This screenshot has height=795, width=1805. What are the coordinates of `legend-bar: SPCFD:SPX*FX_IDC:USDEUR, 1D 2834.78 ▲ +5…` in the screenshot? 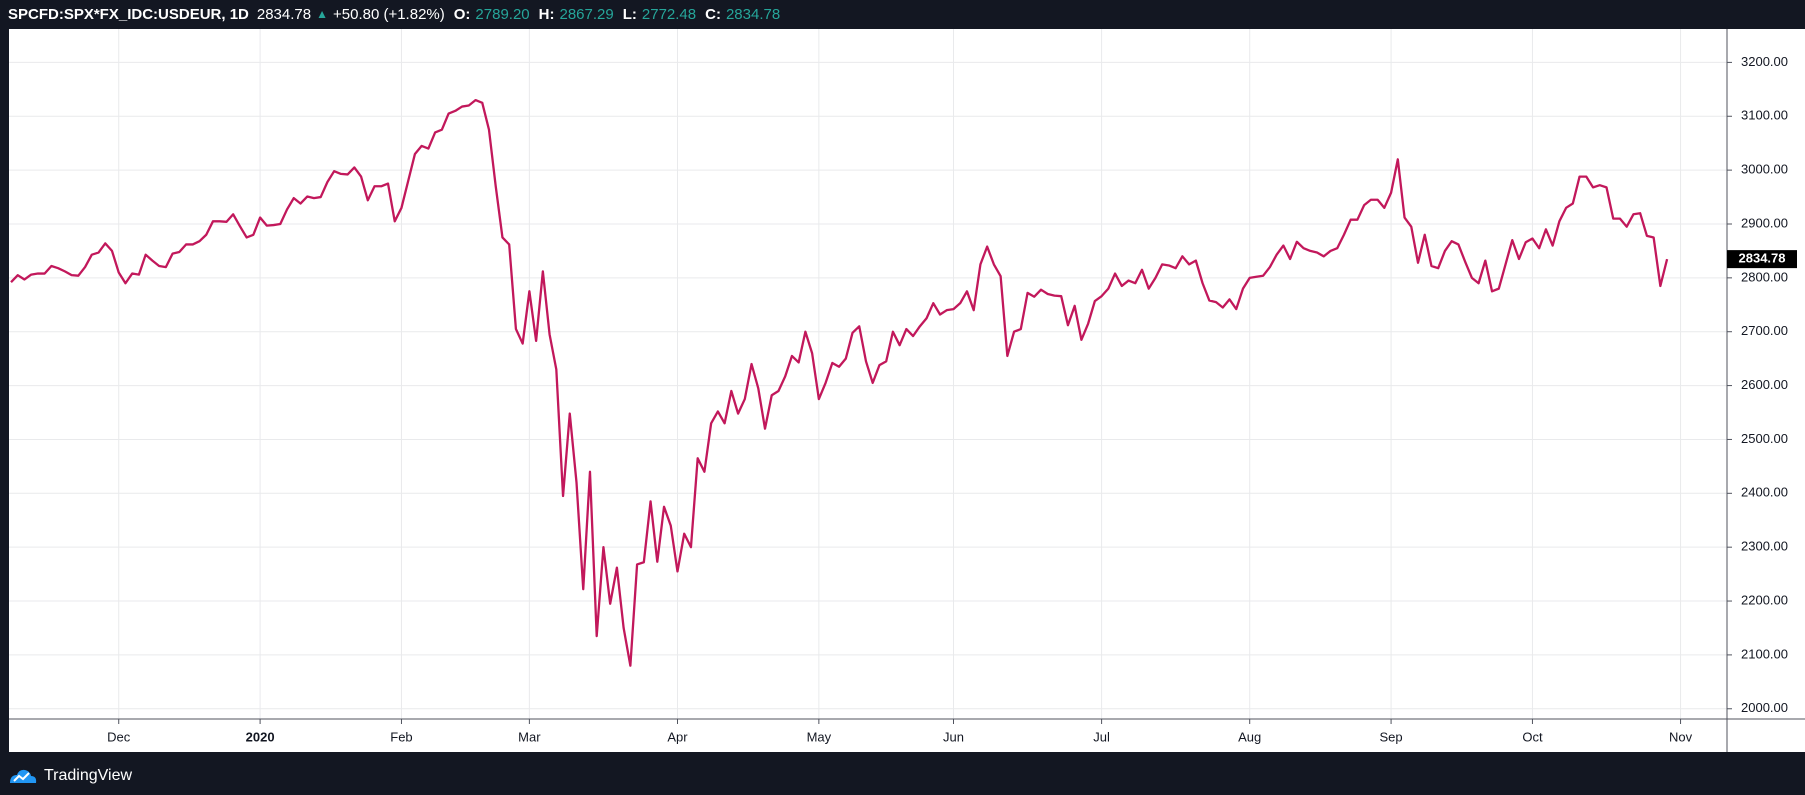 It's located at (902, 14).